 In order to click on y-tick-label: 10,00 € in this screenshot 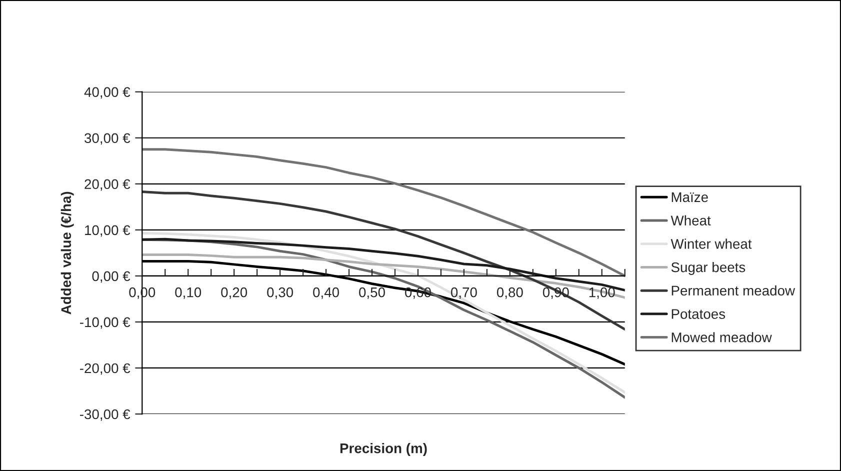, I will do `click(107, 231)`.